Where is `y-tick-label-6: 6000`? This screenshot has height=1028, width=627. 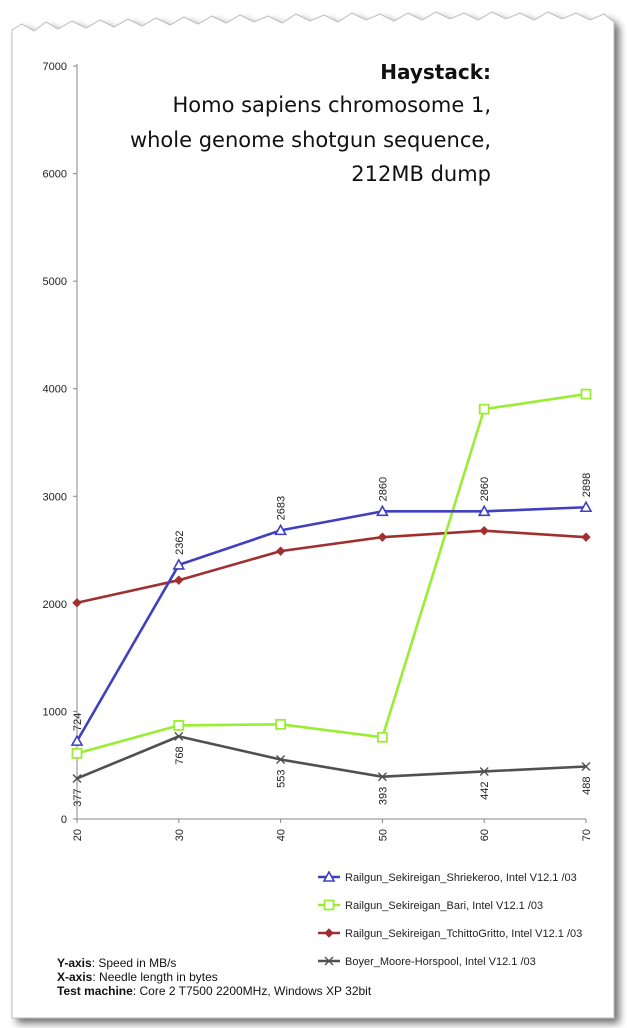 y-tick-label-6: 6000 is located at coordinates (55, 175).